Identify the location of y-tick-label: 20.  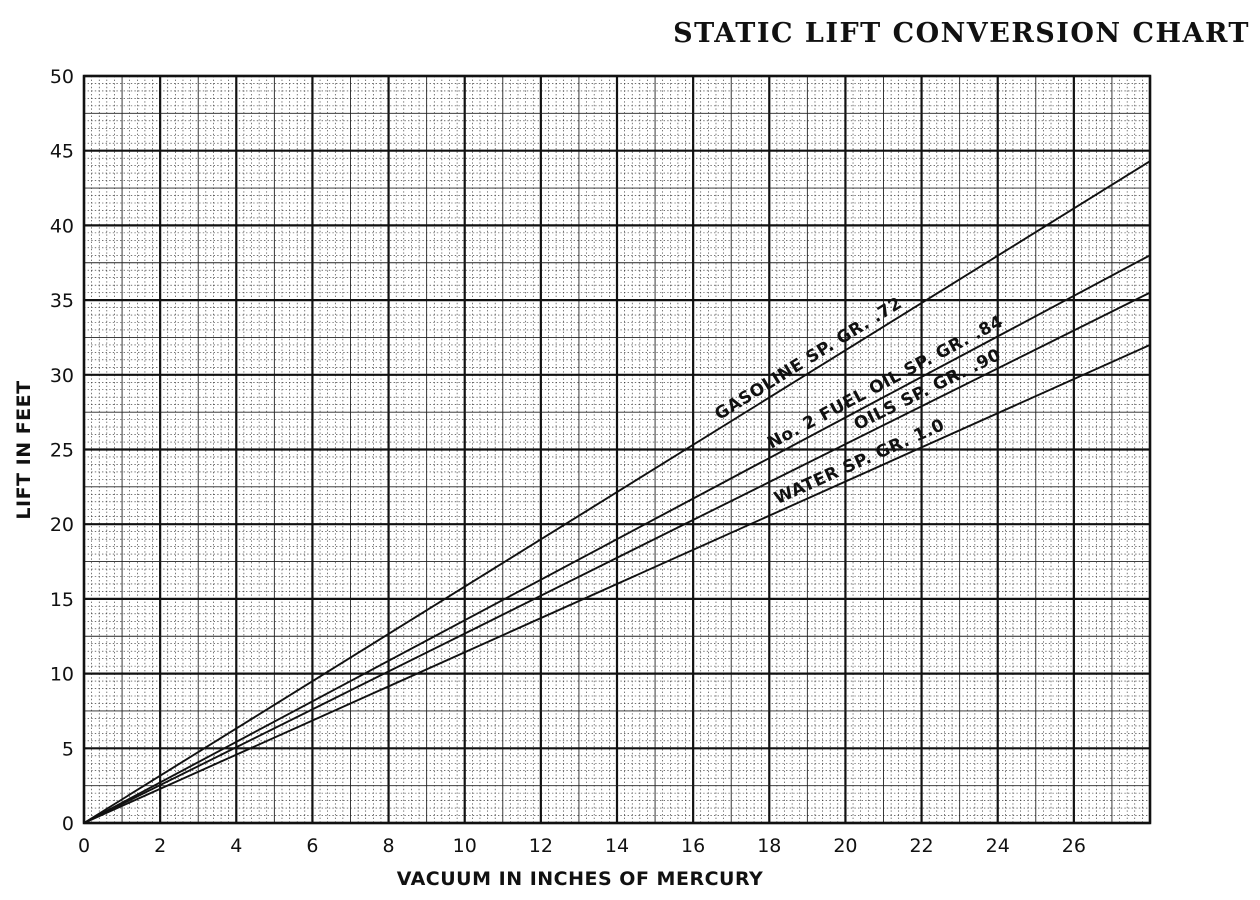
(62, 525).